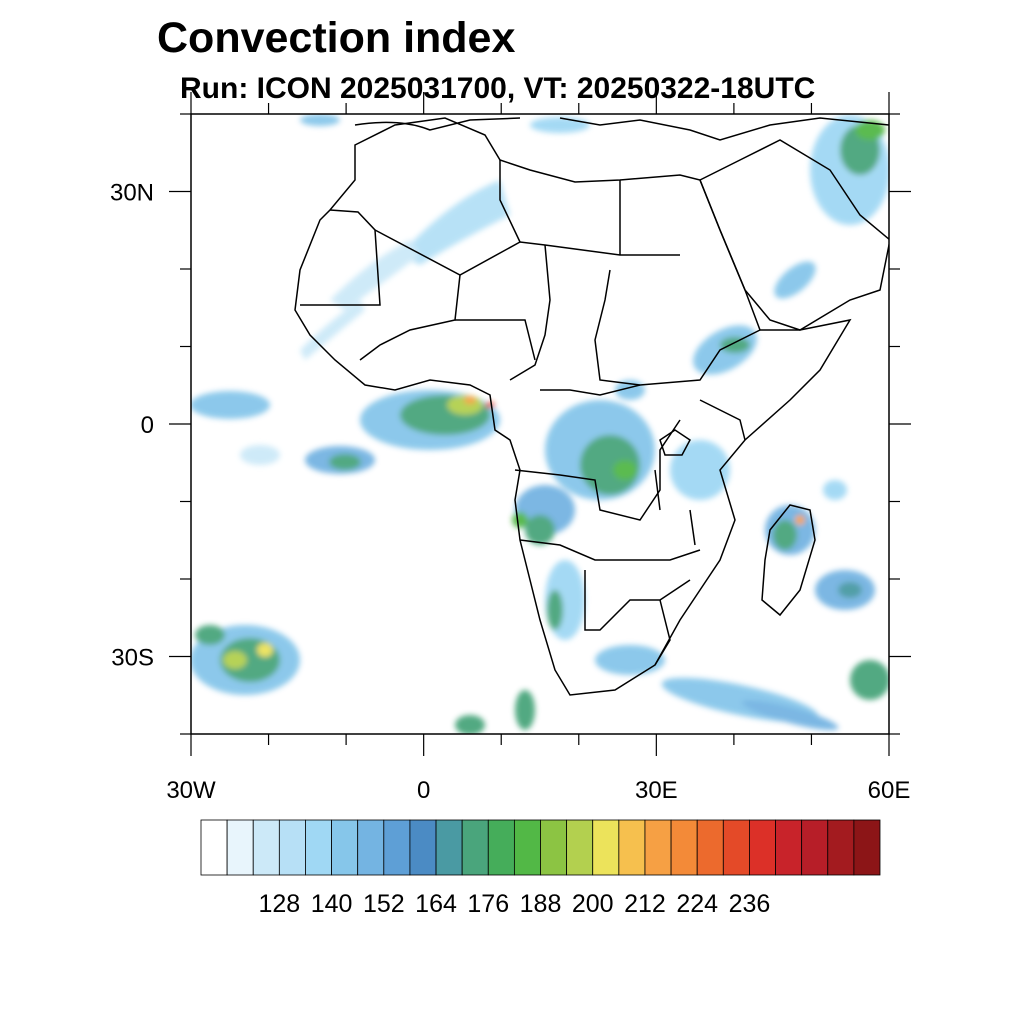 Image resolution: width=1024 pixels, height=1024 pixels. I want to click on europe-coast-east, so click(724, 129).